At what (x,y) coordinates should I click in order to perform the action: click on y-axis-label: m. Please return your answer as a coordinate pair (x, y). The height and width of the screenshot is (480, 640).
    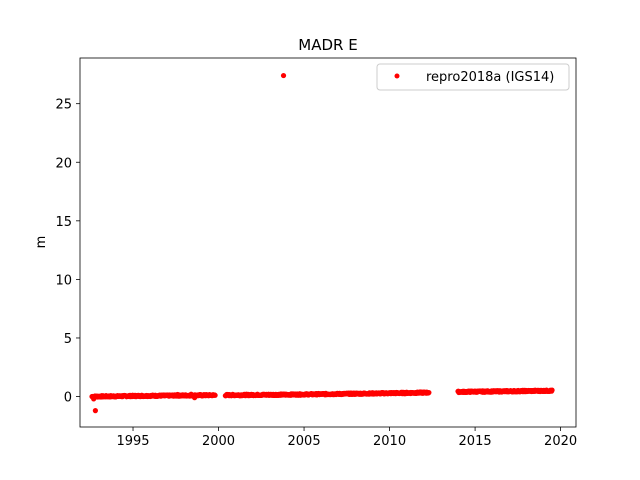
    Looking at the image, I should click on (41, 242).